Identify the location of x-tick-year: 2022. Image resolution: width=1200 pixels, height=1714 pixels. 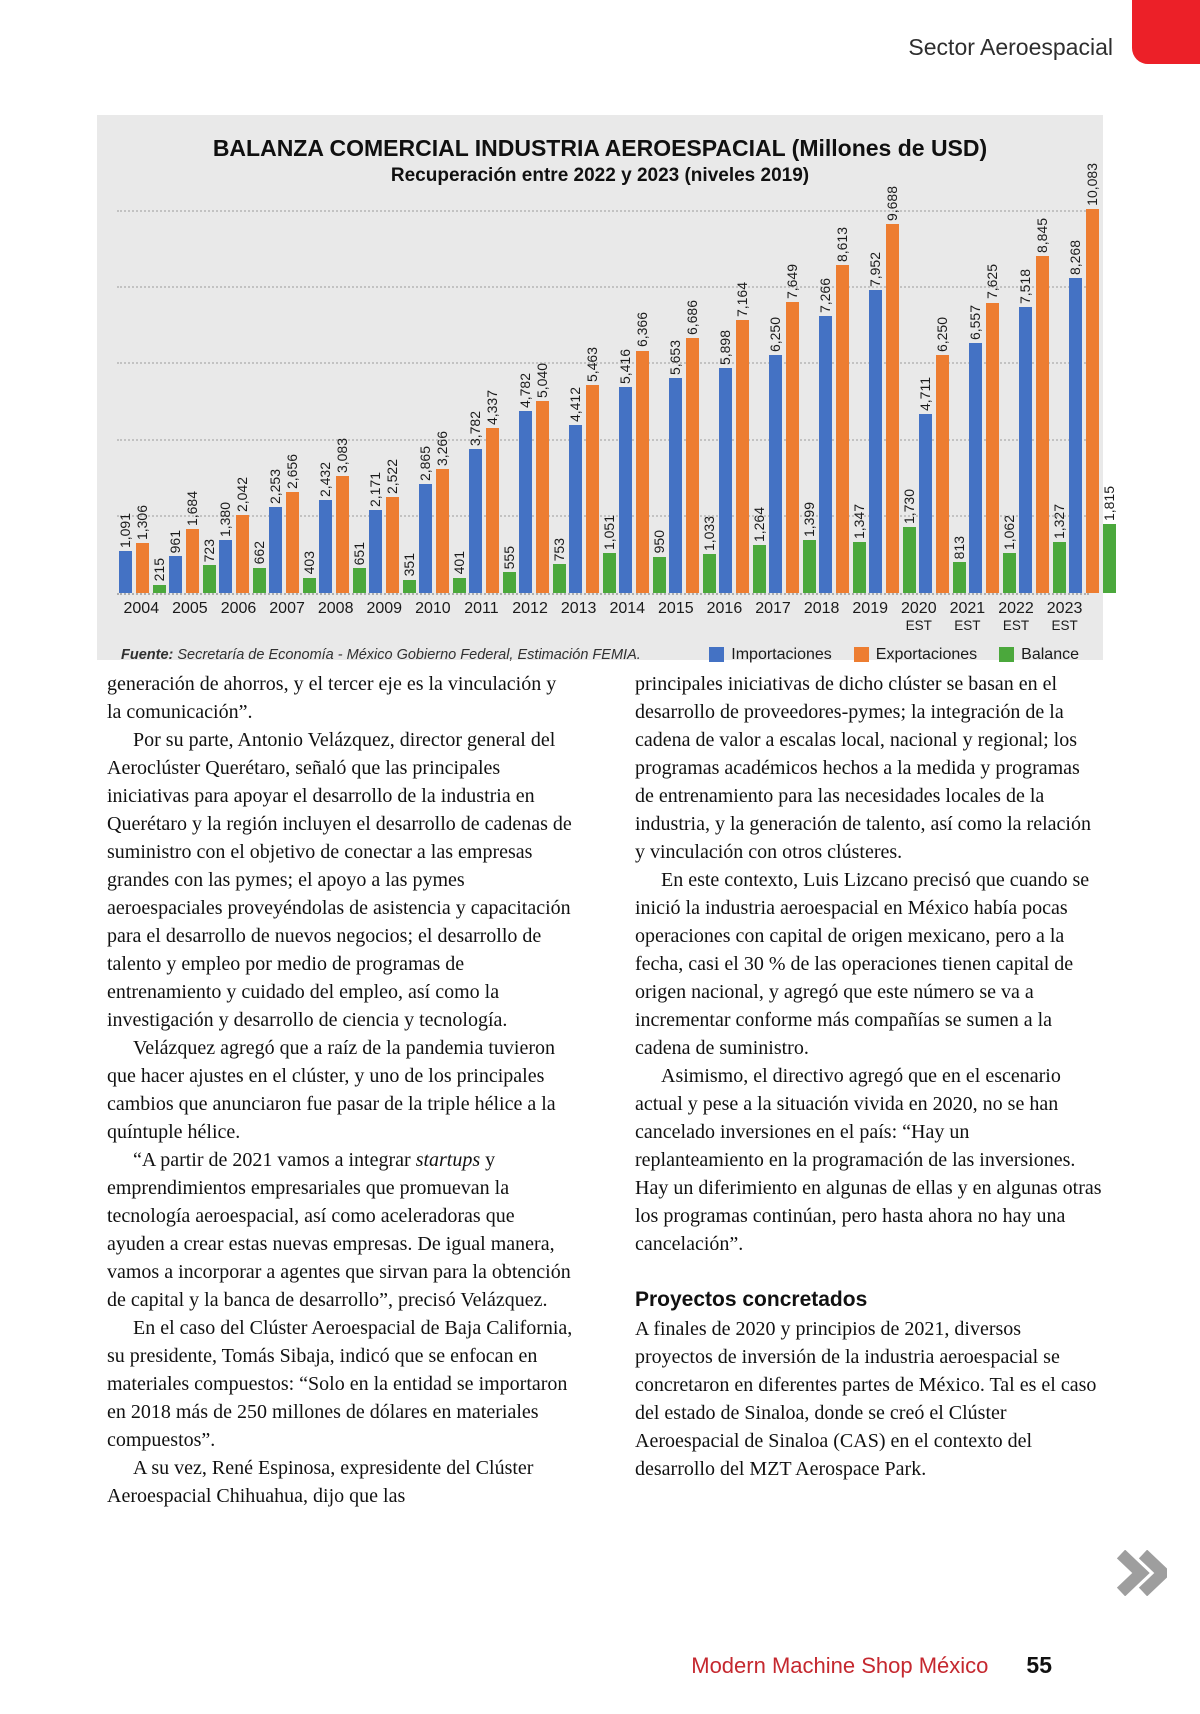
(1016, 608).